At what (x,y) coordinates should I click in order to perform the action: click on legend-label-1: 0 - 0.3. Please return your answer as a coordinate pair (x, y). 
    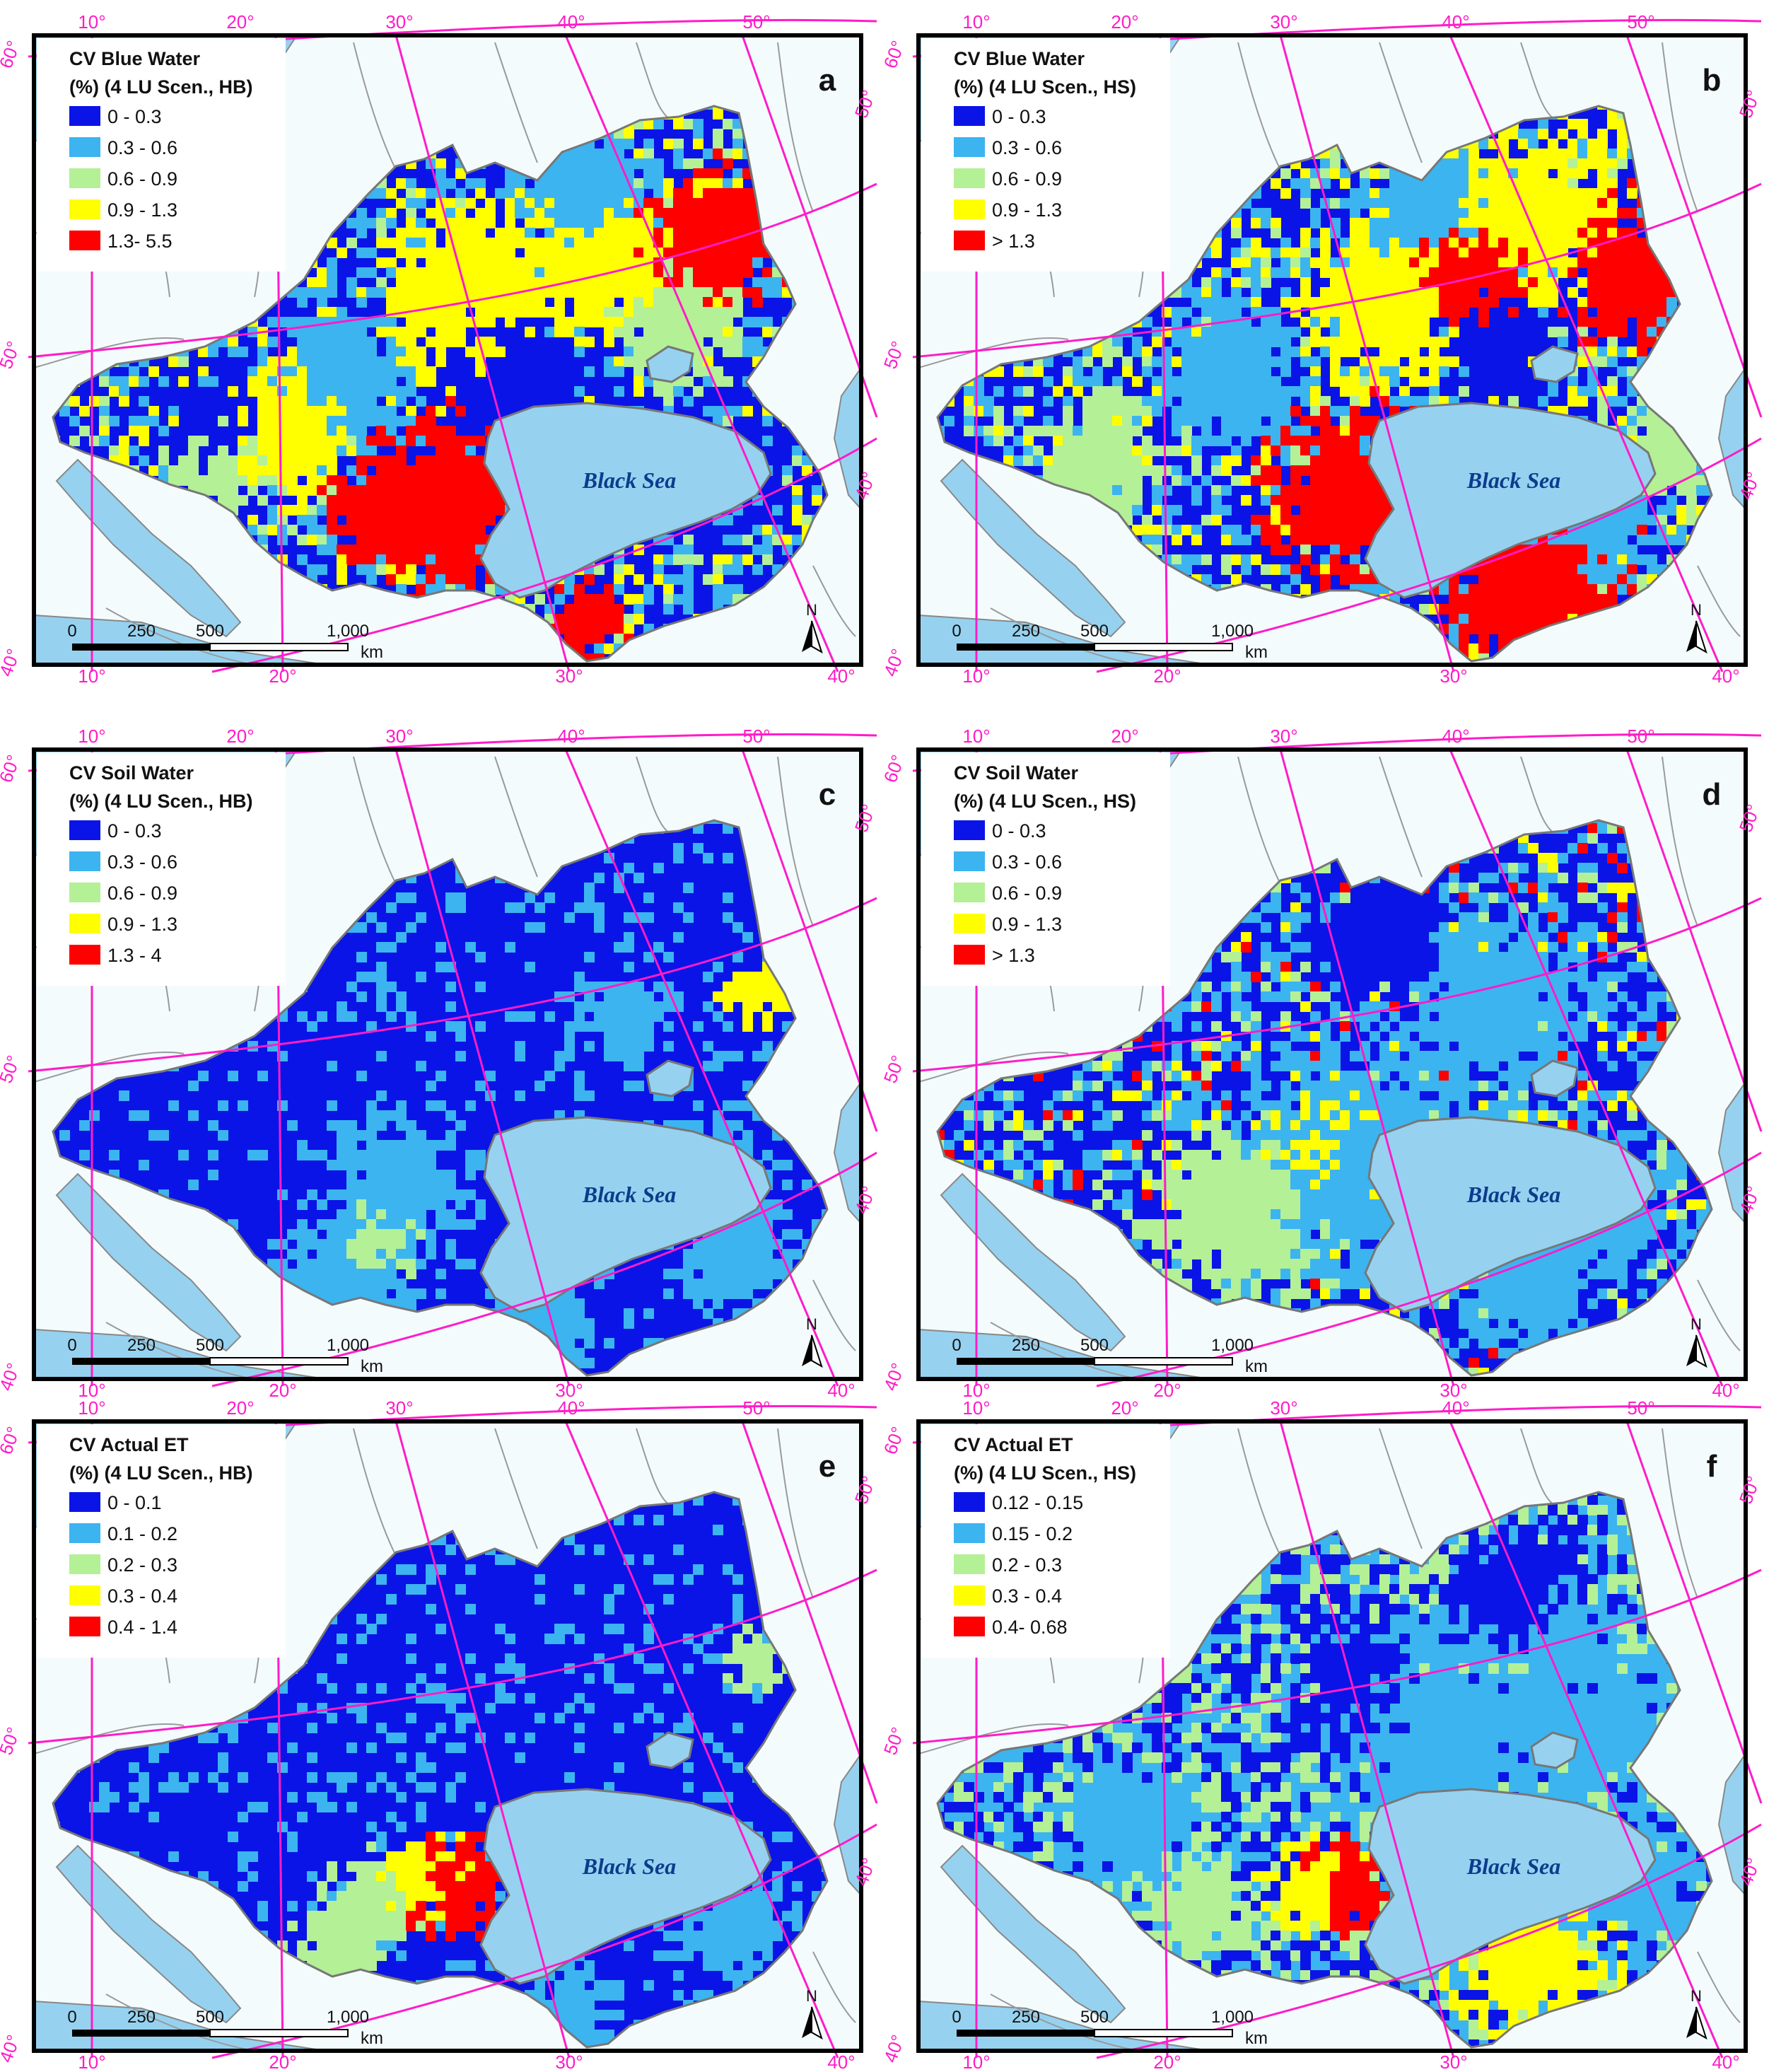
    Looking at the image, I should click on (1019, 831).